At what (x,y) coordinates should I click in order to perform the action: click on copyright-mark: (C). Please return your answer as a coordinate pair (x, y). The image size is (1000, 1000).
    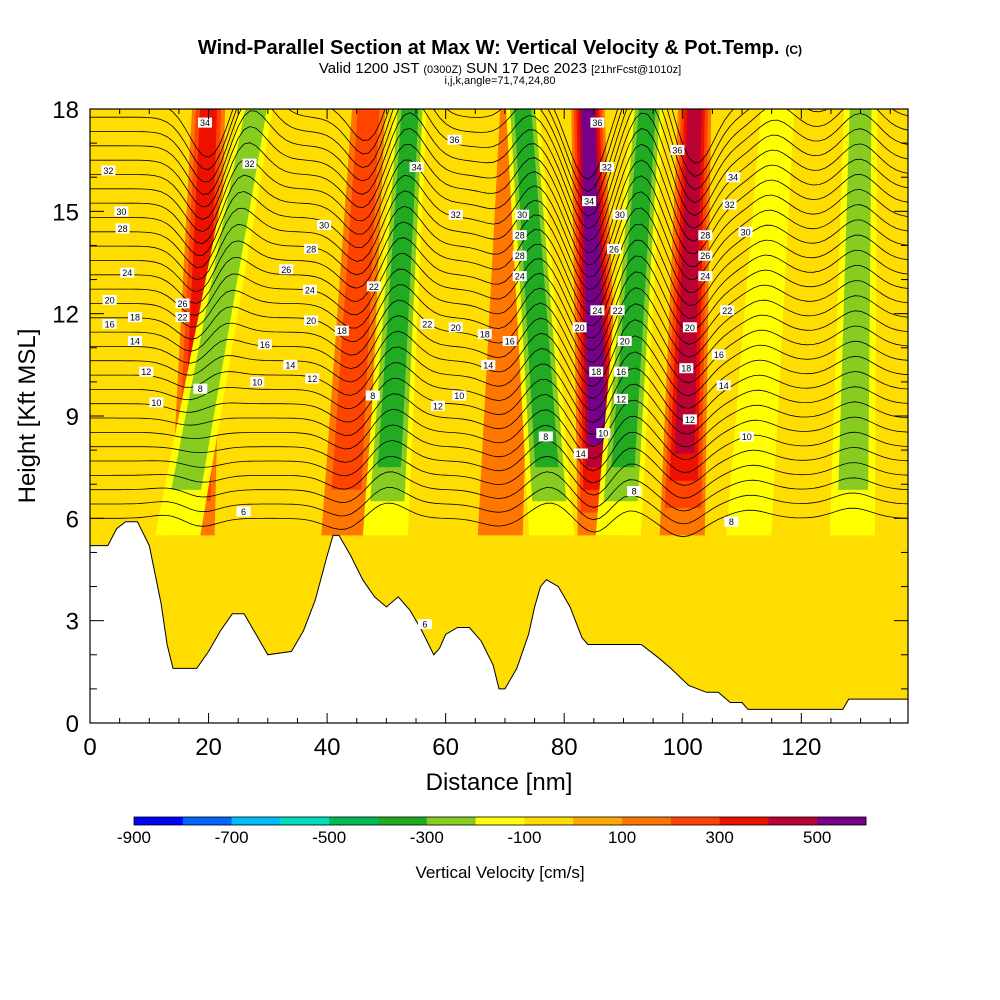
    Looking at the image, I should click on (794, 50).